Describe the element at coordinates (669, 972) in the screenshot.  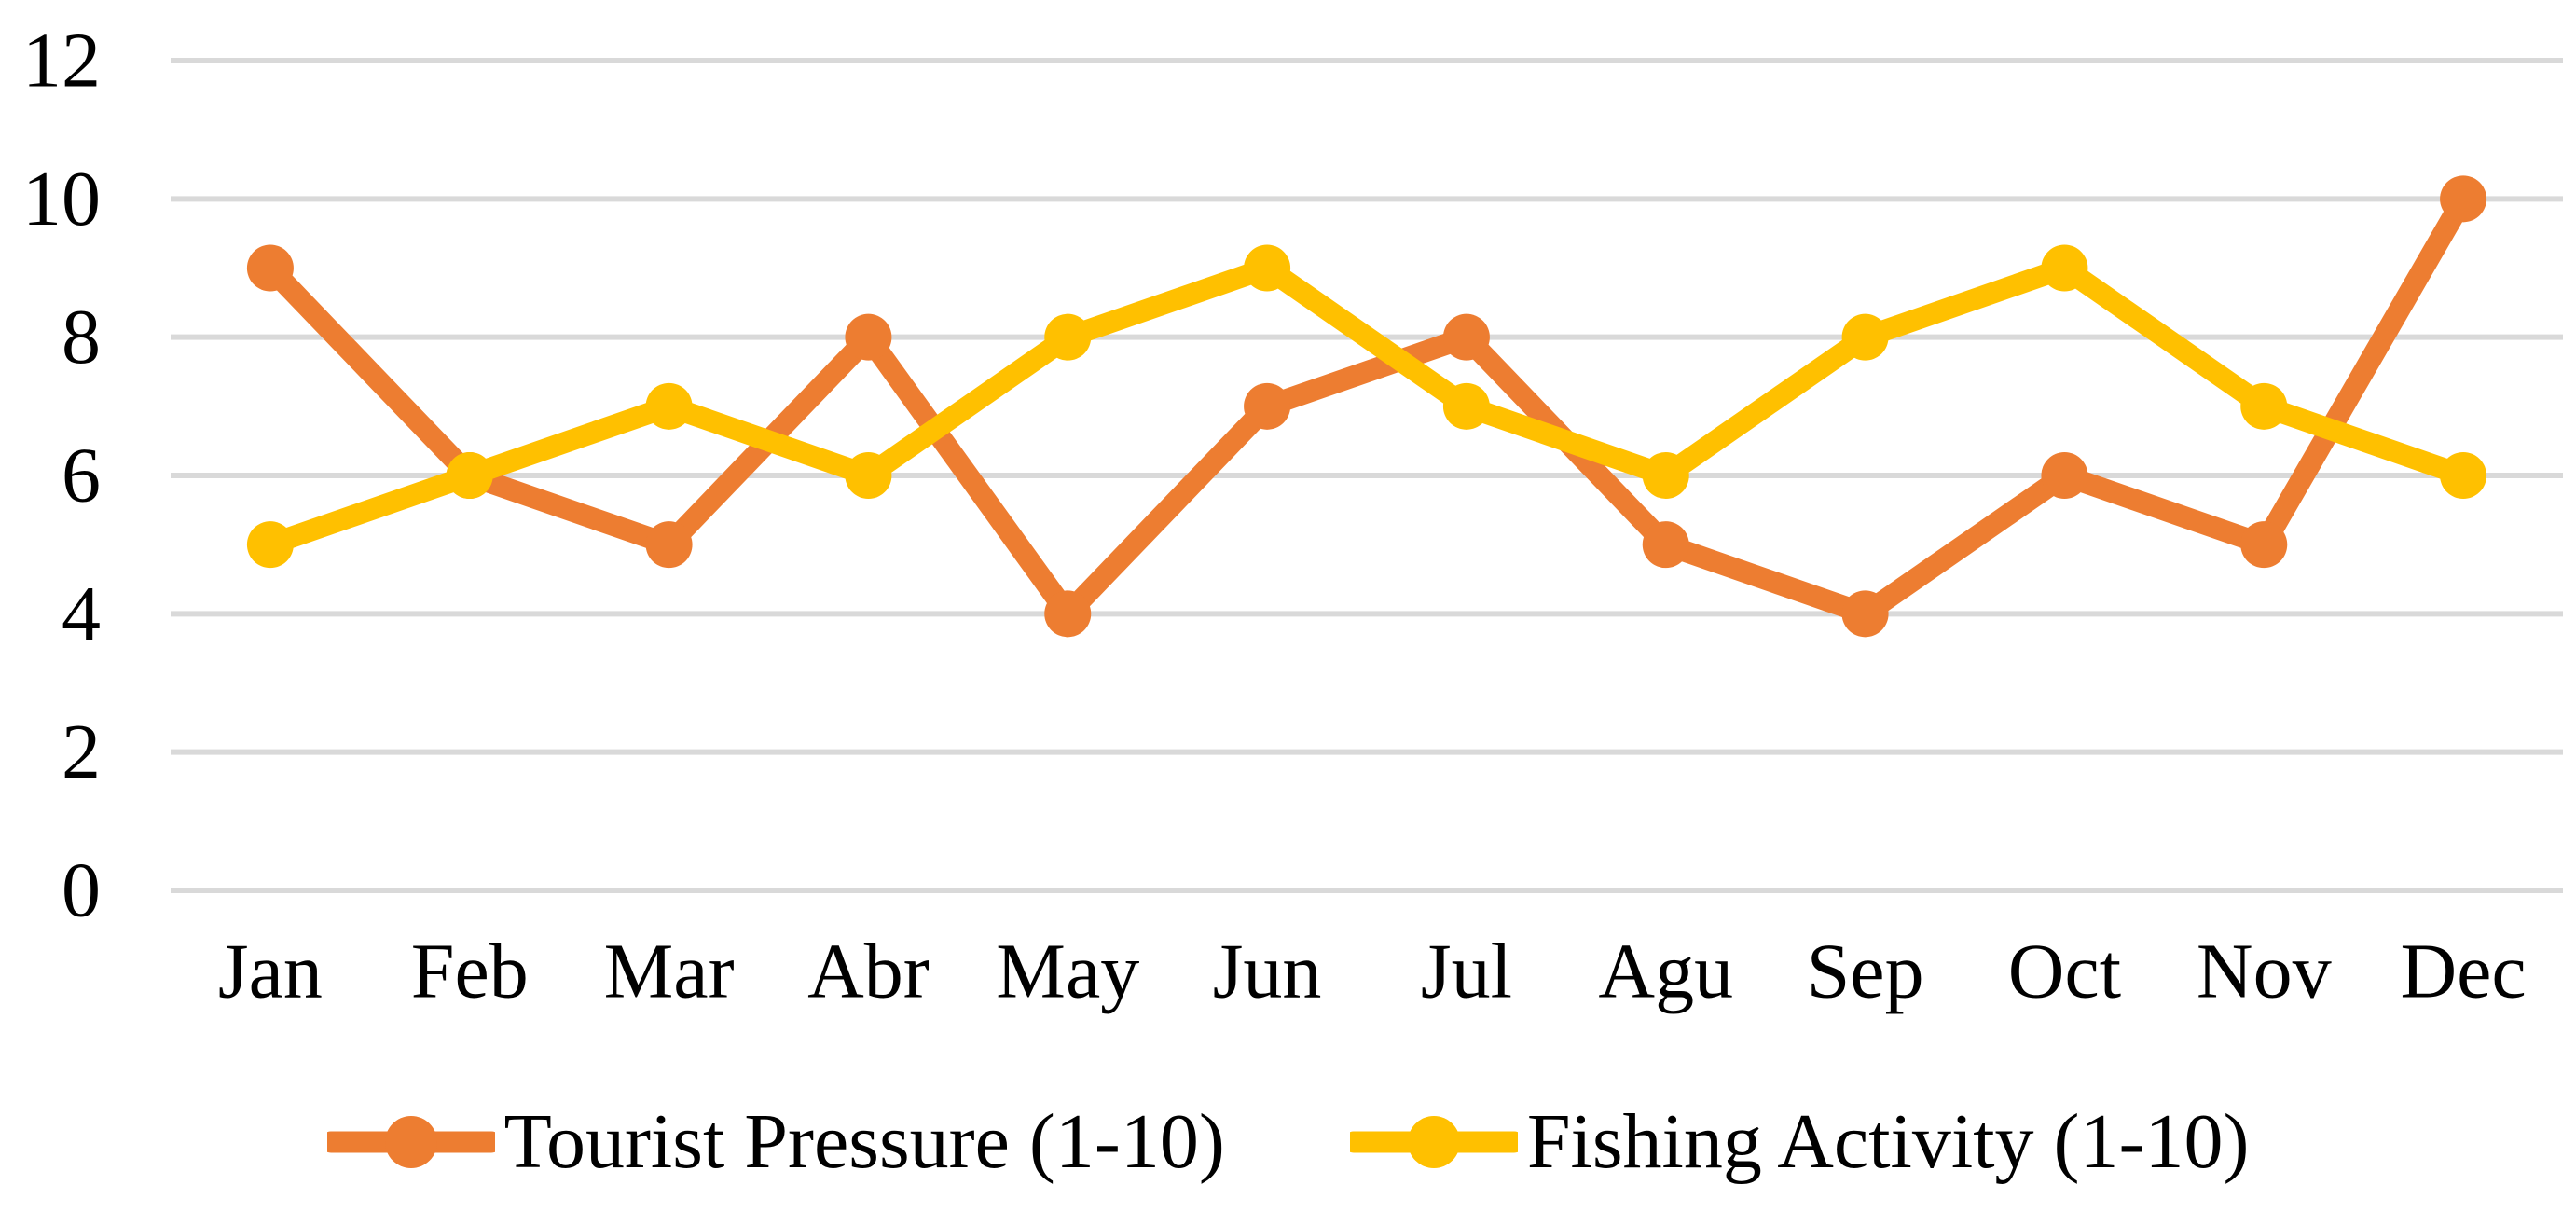
I see `x-tick-label: Mar` at that location.